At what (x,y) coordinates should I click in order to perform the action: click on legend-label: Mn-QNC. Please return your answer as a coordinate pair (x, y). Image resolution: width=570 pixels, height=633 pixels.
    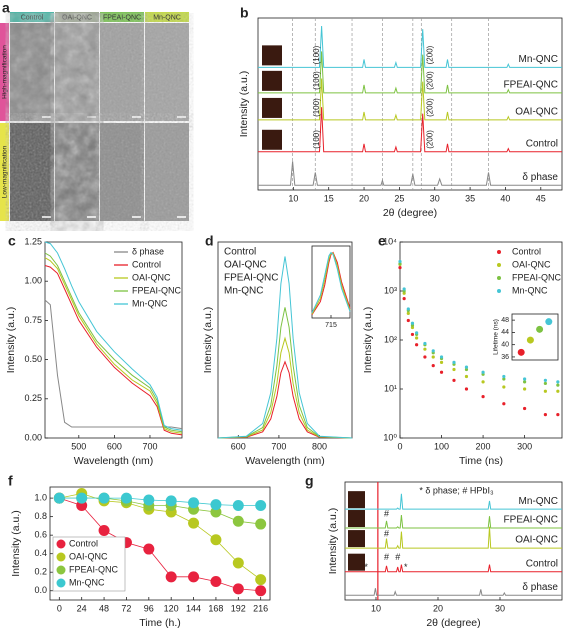
    Looking at the image, I should click on (530, 290).